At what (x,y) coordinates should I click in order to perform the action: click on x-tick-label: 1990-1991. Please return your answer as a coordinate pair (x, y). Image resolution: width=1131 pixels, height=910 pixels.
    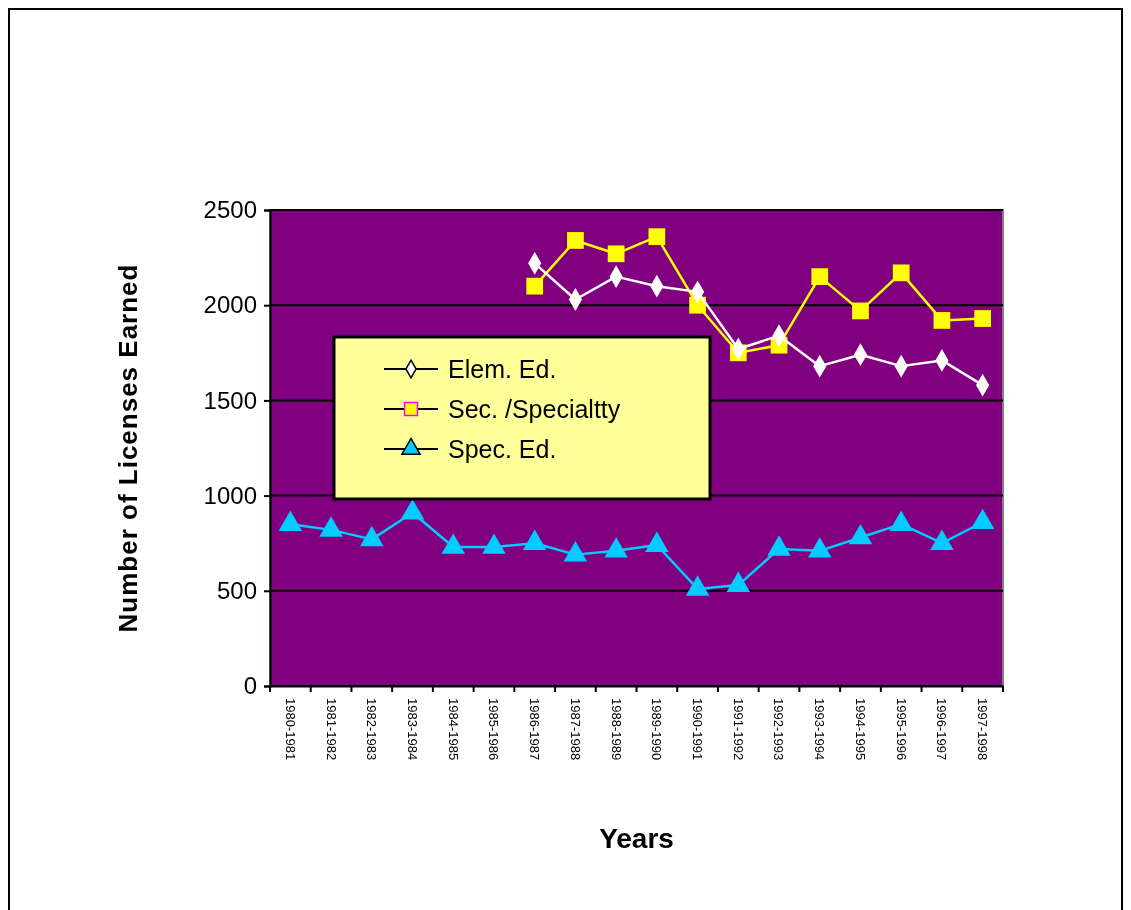
    Looking at the image, I should click on (698, 729).